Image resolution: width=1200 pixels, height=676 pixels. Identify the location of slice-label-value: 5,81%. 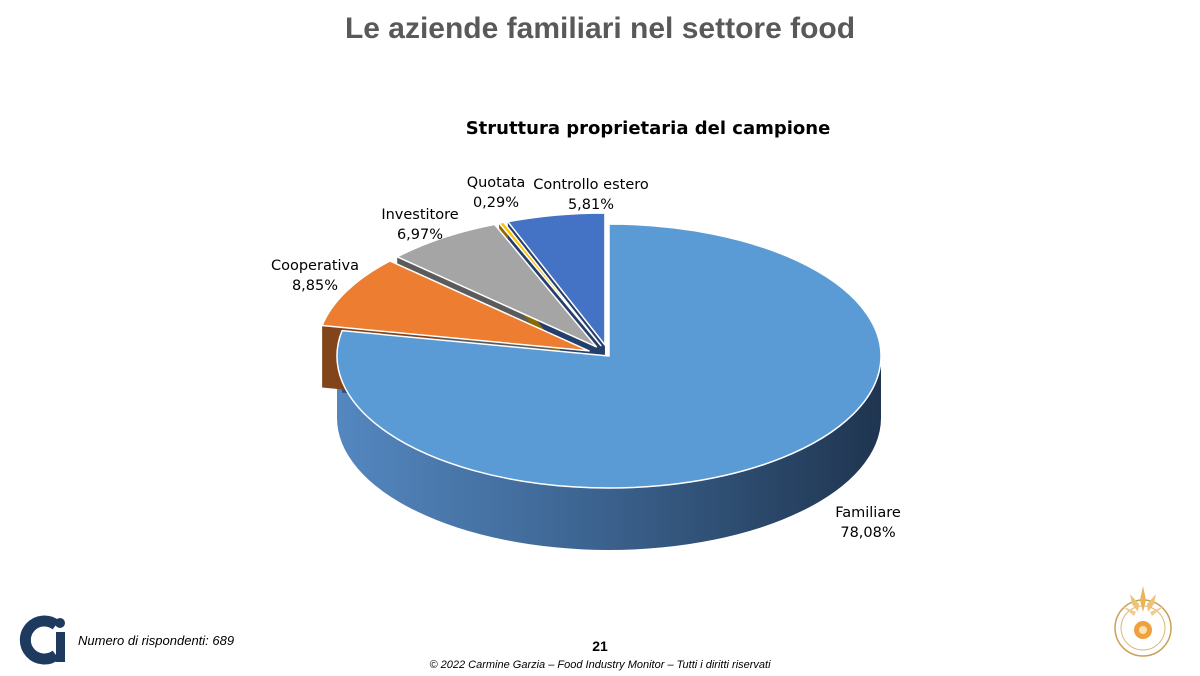
(591, 205).